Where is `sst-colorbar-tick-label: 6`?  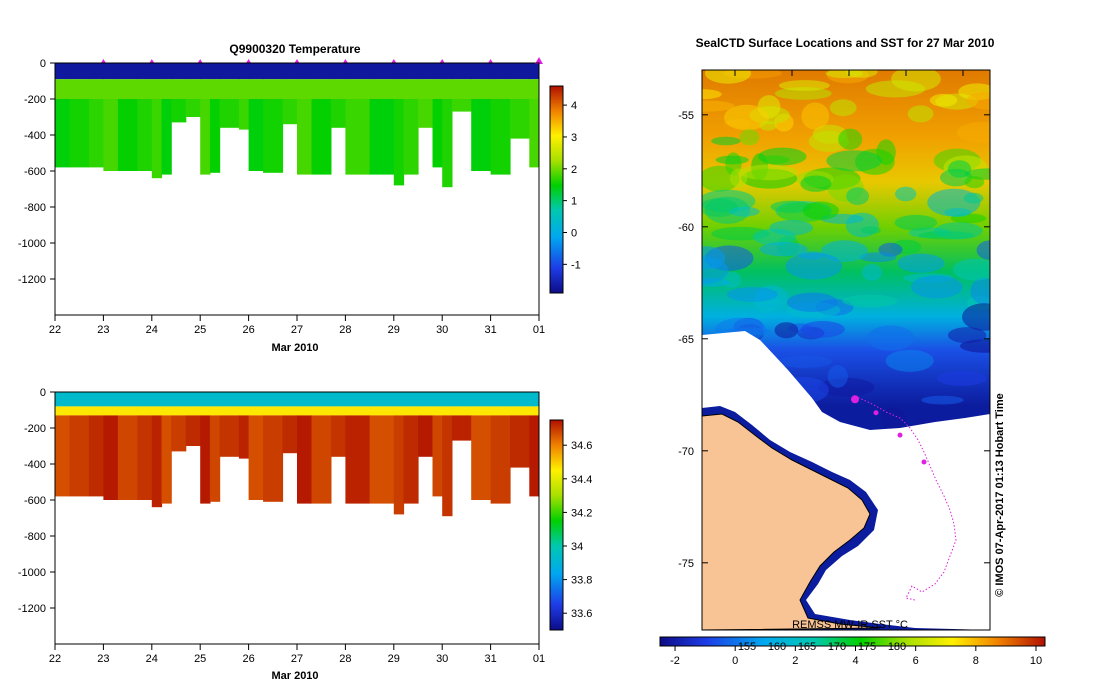
sst-colorbar-tick-label: 6 is located at coordinates (916, 661).